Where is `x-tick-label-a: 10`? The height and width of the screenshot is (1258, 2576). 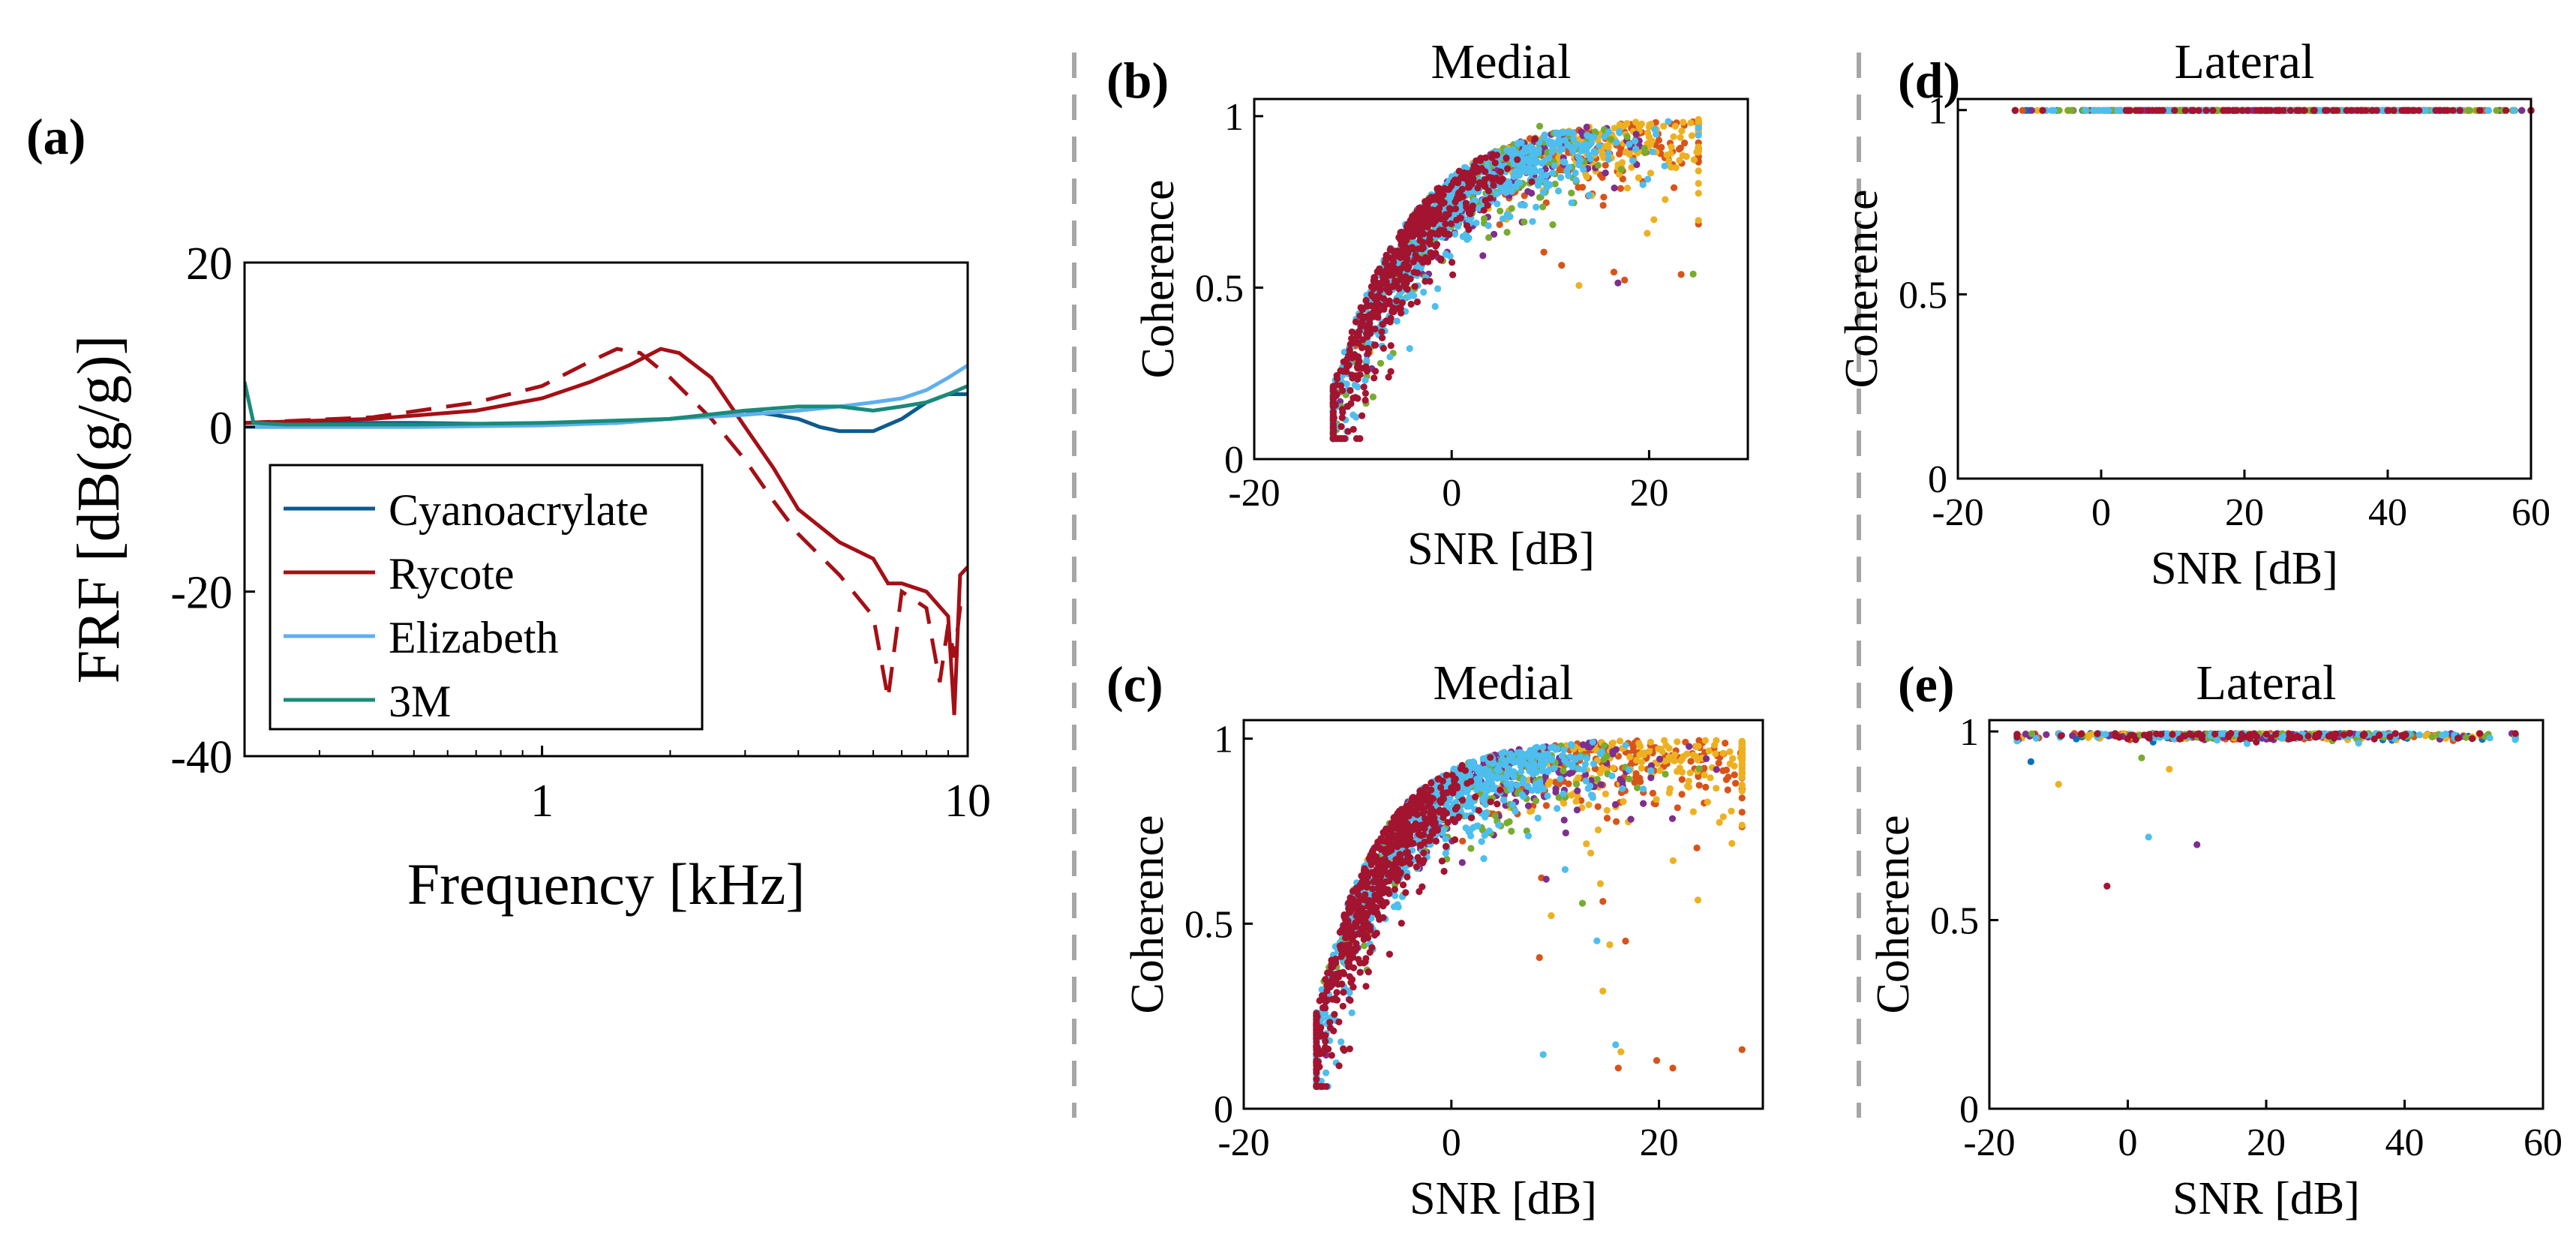
x-tick-label-a: 10 is located at coordinates (967, 801).